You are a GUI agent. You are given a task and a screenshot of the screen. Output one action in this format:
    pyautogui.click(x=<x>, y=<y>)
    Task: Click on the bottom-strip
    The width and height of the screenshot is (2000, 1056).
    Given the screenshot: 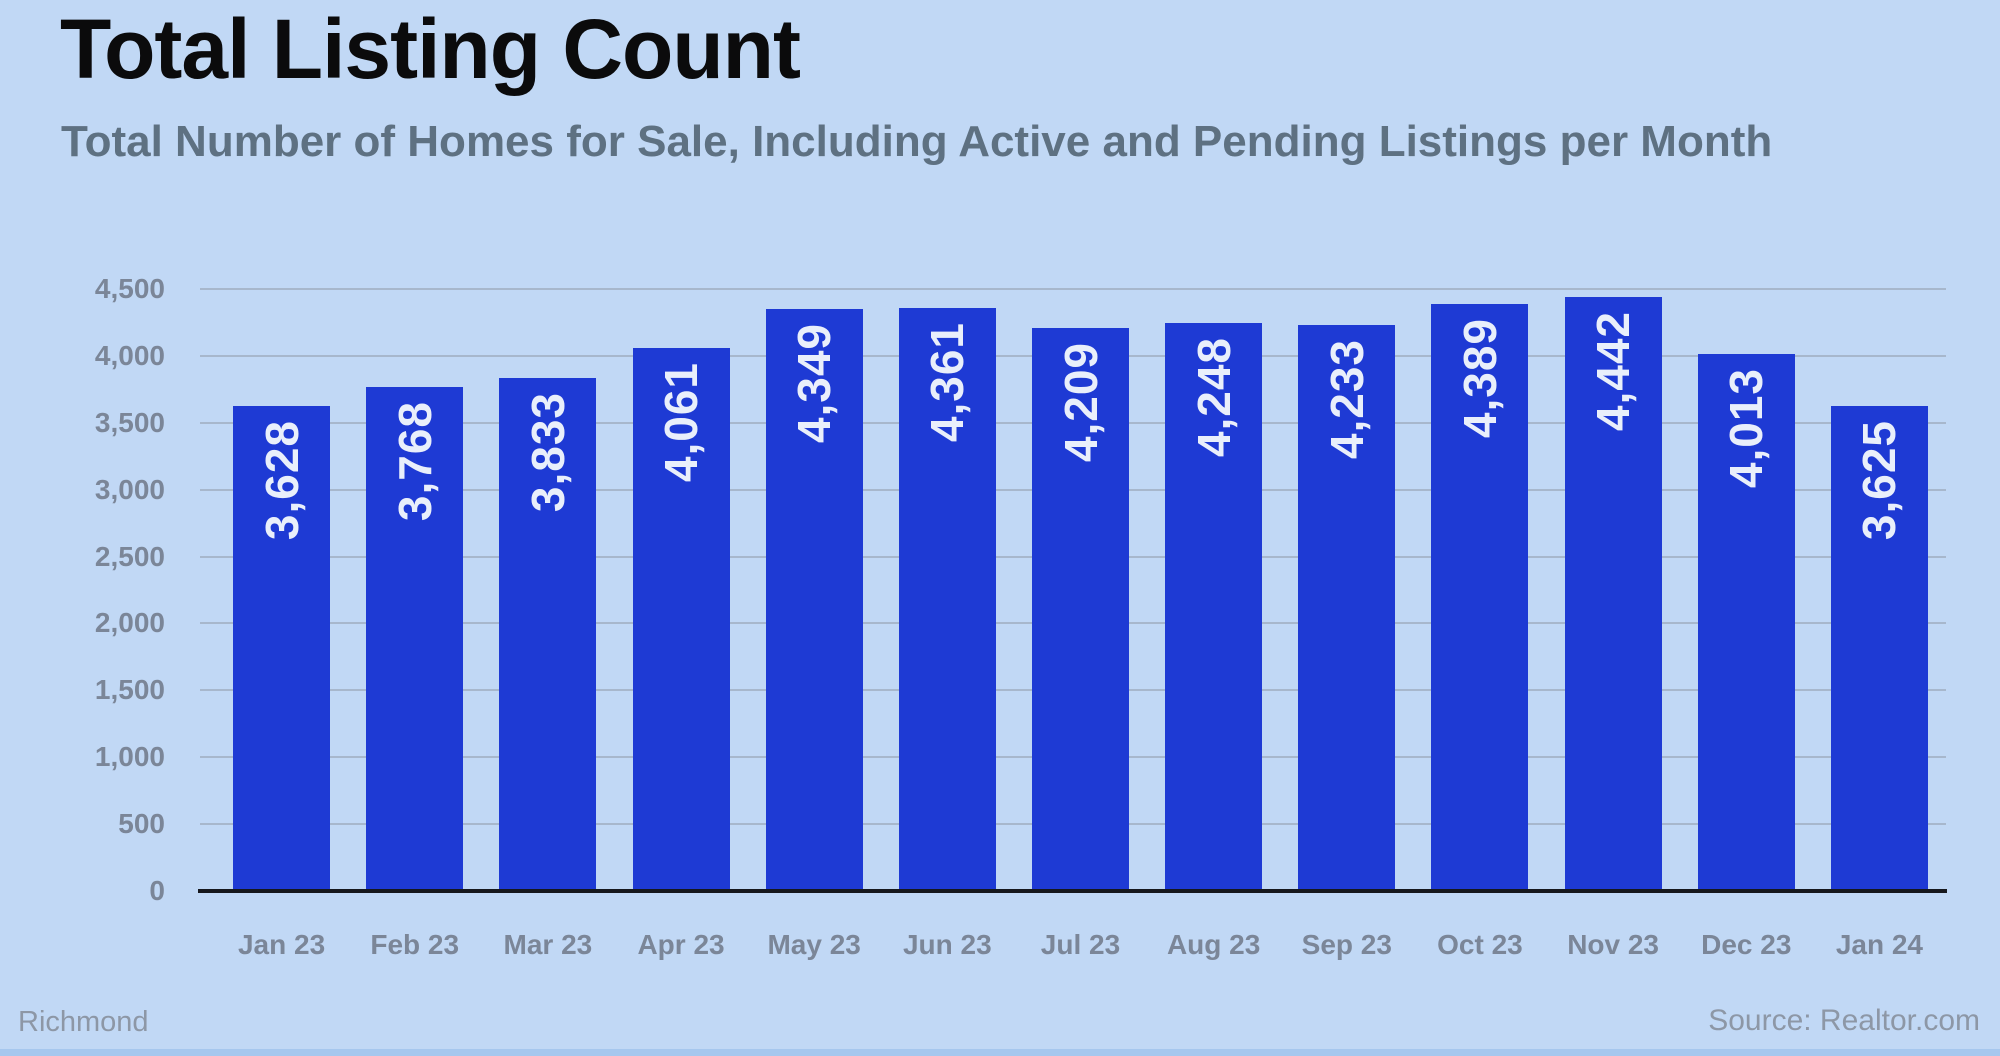 What is the action you would take?
    pyautogui.click(x=1000, y=1052)
    